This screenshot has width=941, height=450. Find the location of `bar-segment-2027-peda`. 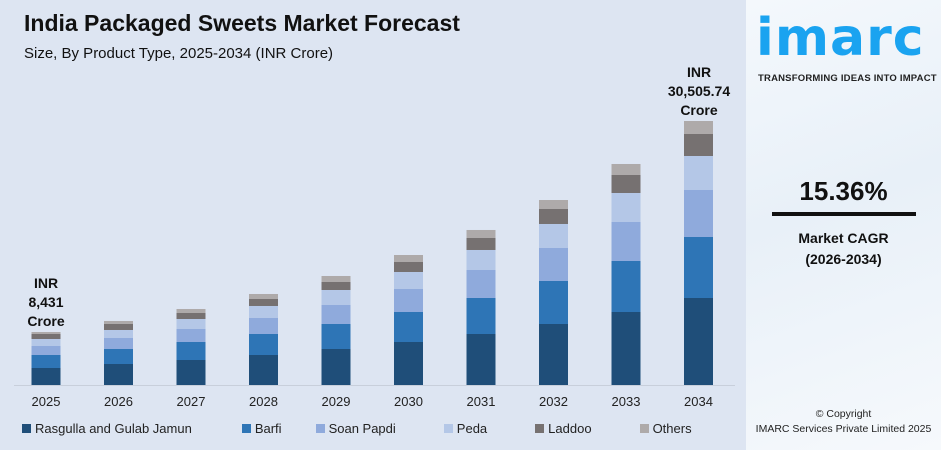

bar-segment-2027-peda is located at coordinates (191, 323).